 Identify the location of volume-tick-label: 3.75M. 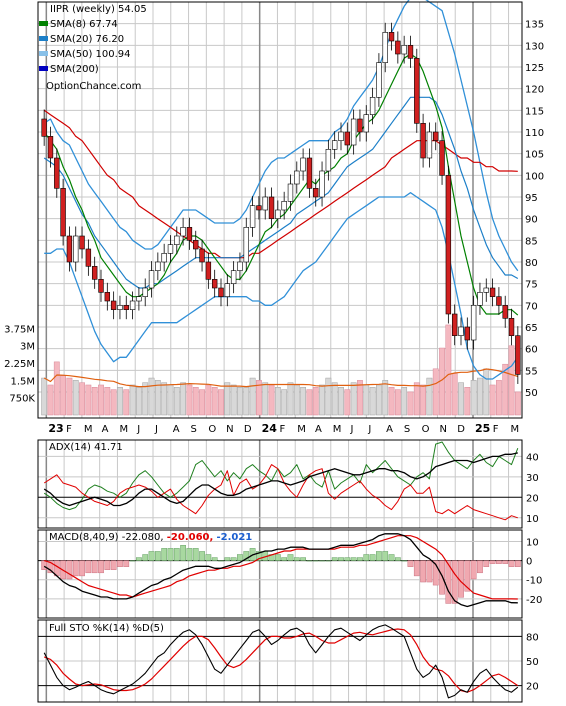
(19, 329).